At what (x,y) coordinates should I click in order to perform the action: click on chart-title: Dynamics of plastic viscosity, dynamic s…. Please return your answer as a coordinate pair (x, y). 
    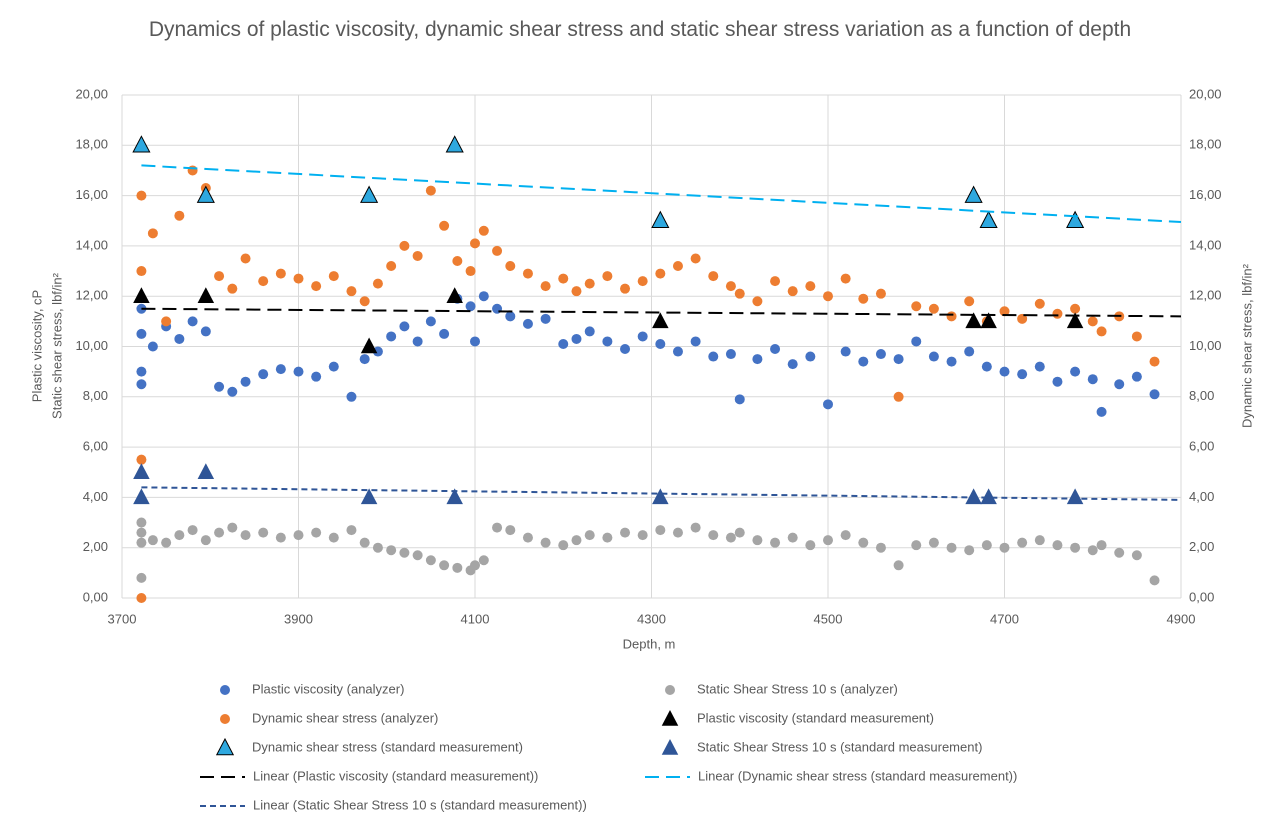
    Looking at the image, I should click on (640, 29).